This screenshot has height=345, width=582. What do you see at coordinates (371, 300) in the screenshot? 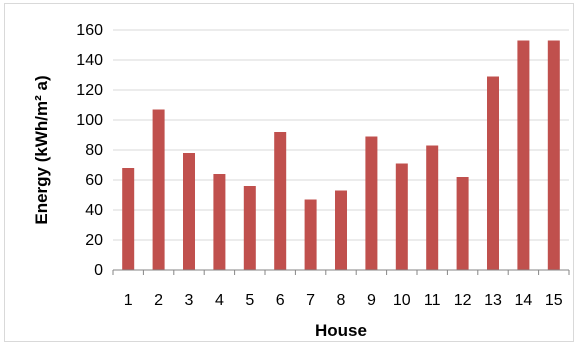
I see `x-tick-label: 9` at bounding box center [371, 300].